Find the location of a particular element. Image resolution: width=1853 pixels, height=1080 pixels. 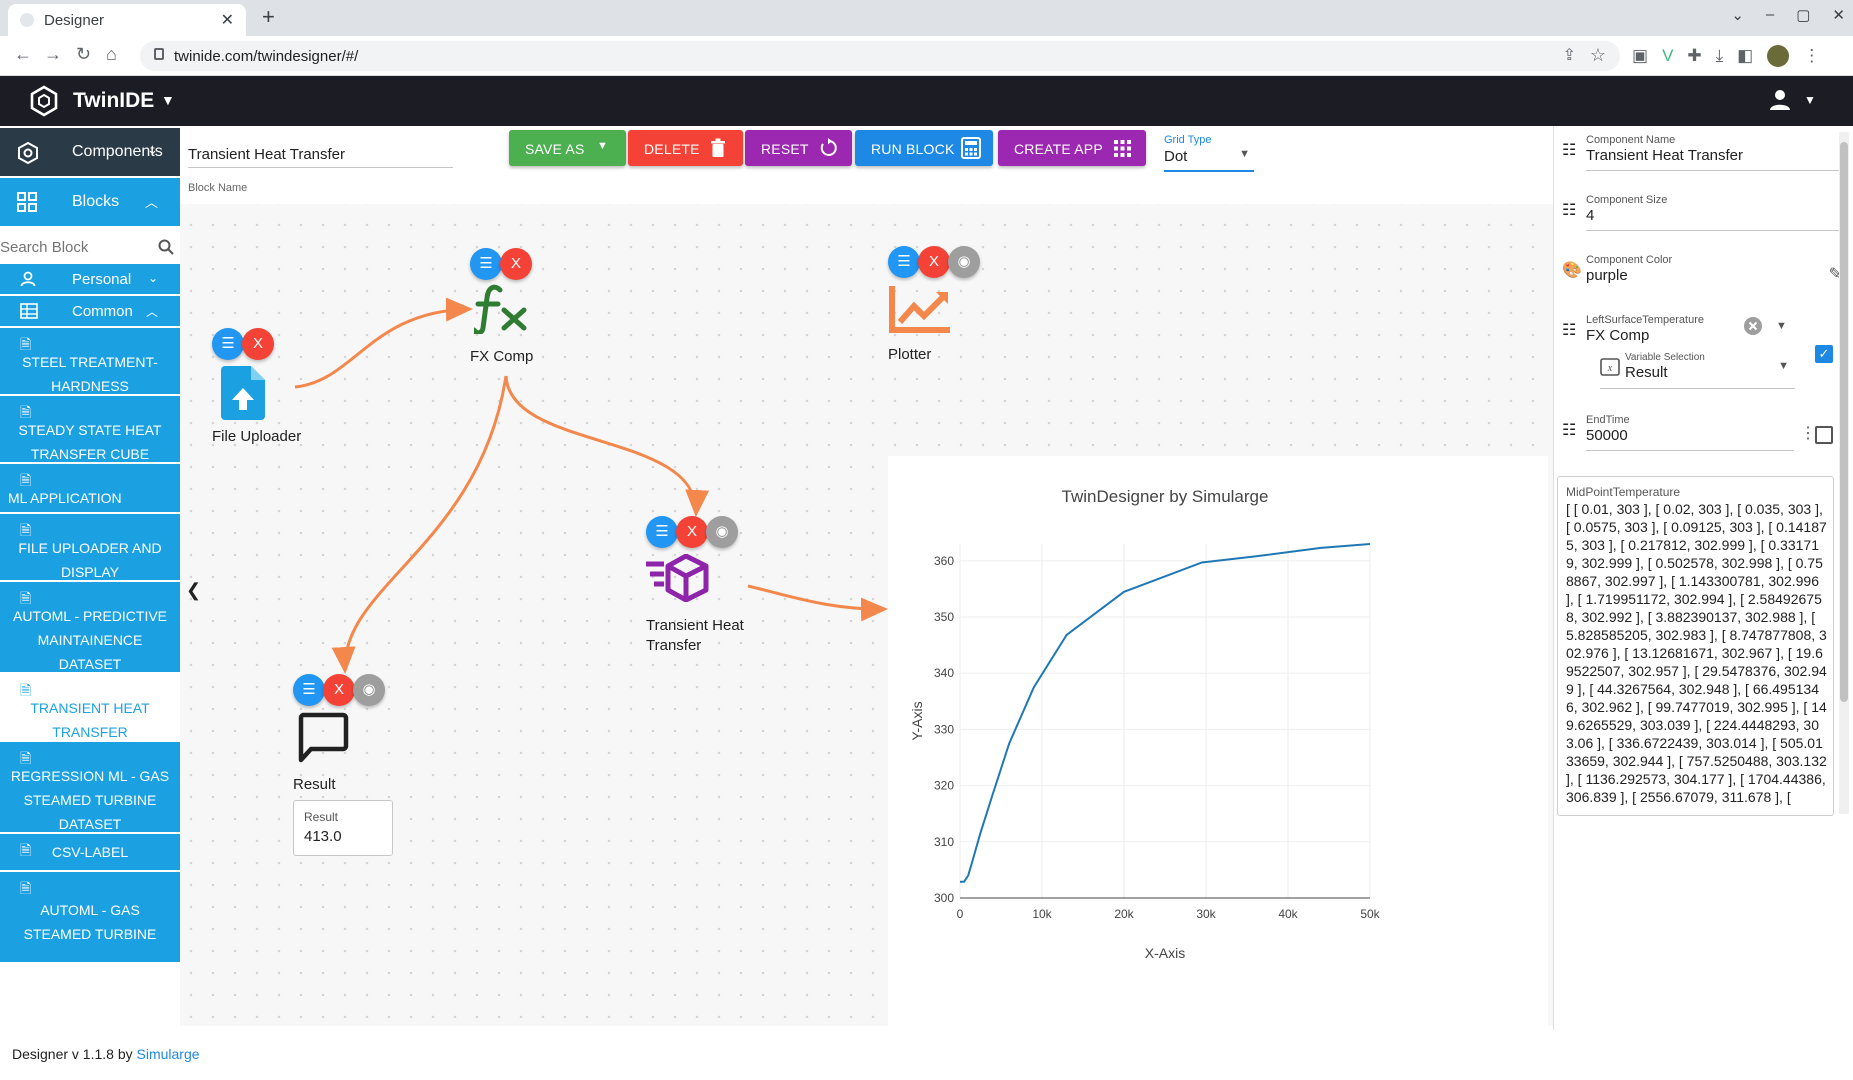

comment-icon is located at coordinates (323, 737).